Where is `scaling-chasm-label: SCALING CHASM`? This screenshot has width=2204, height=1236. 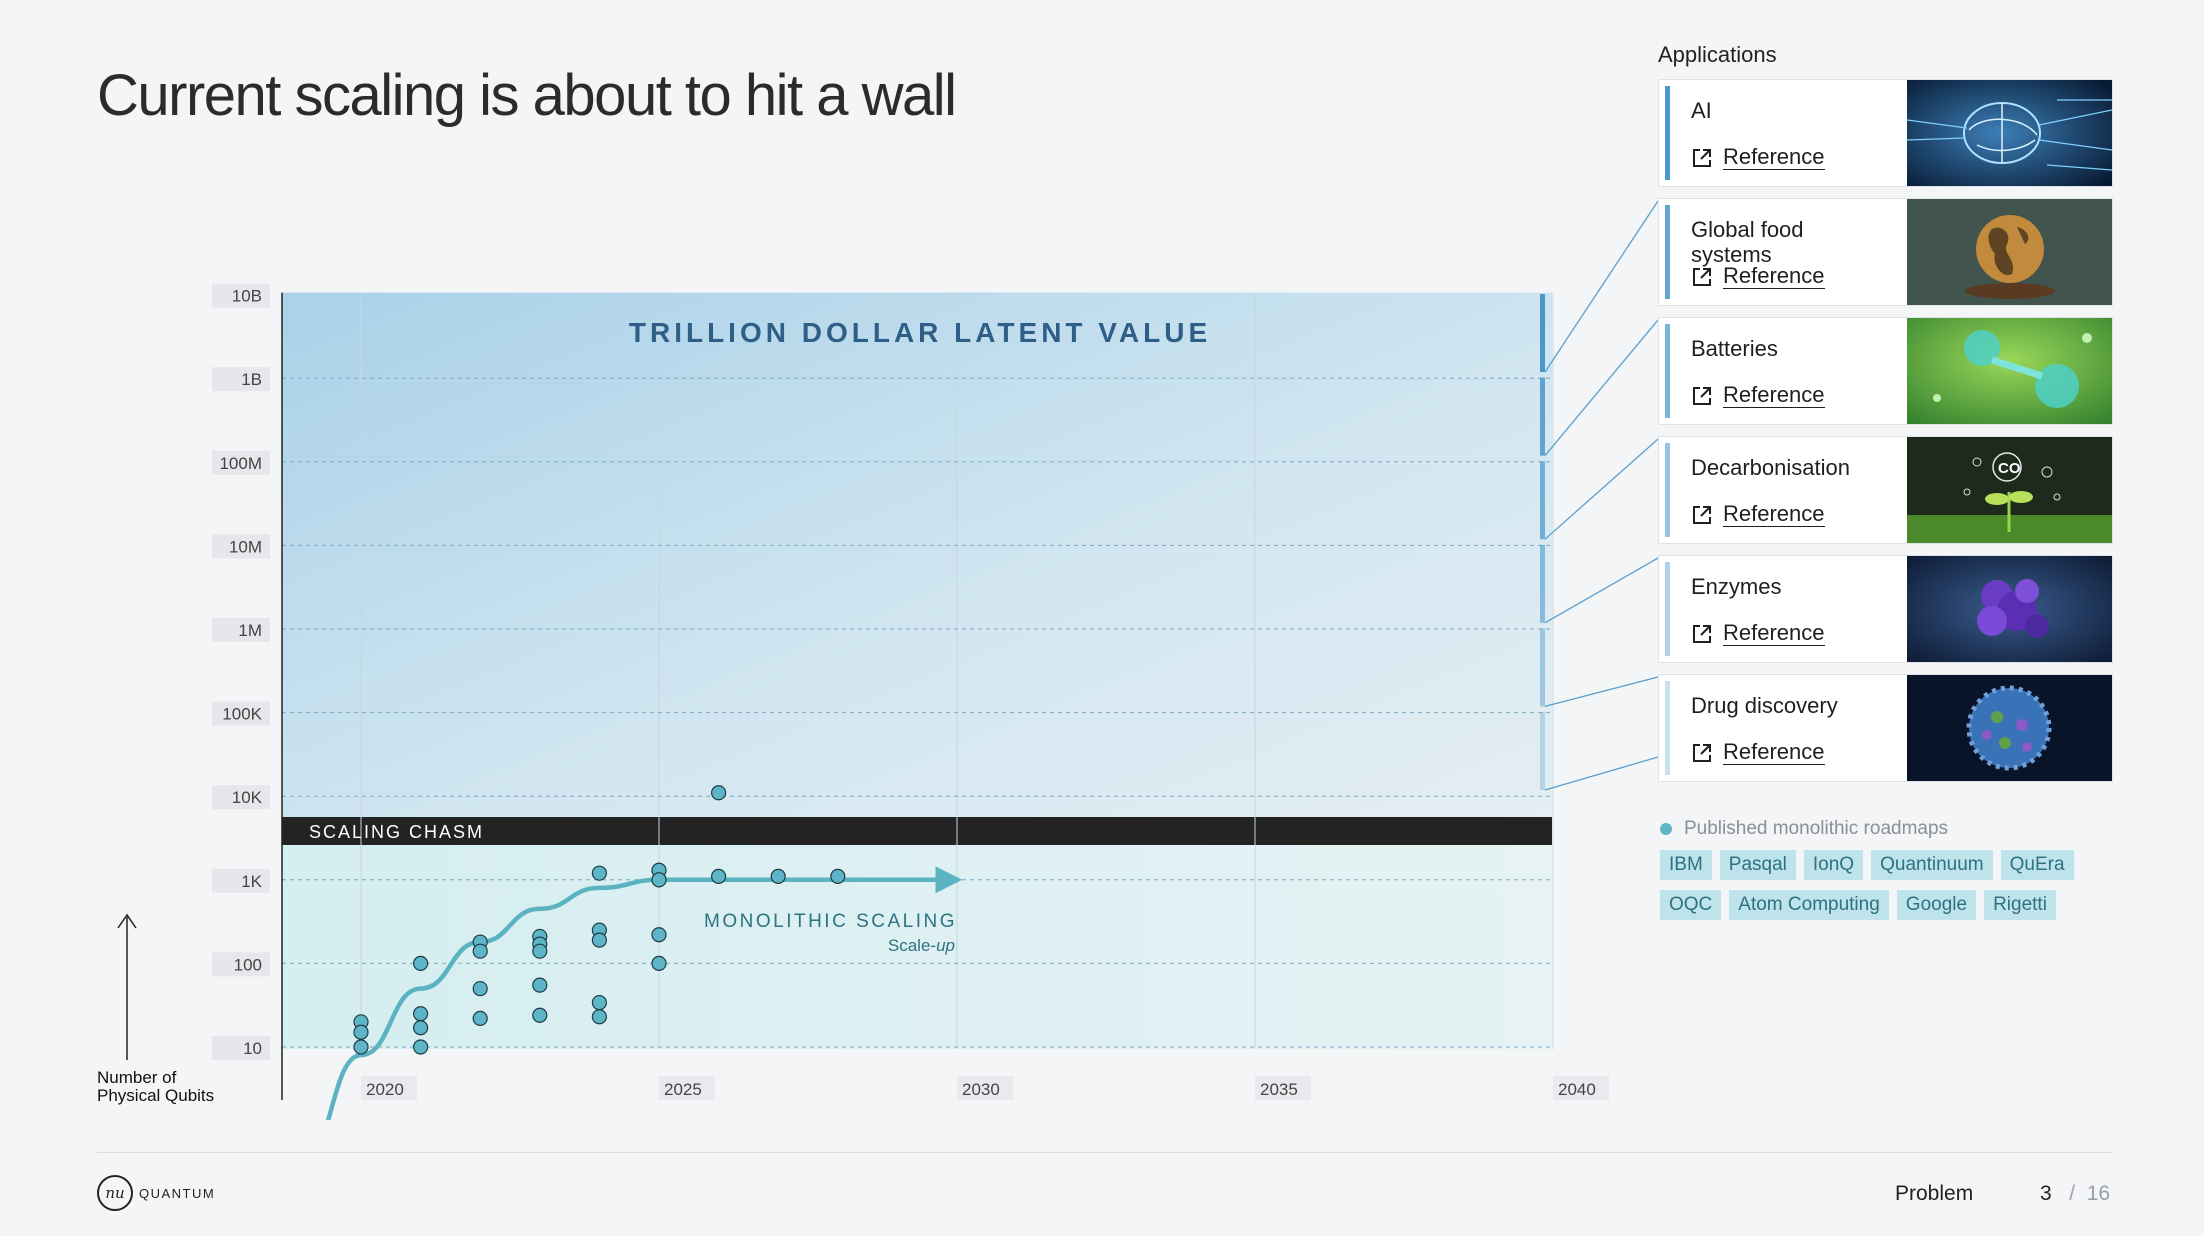 scaling-chasm-label: SCALING CHASM is located at coordinates (396, 832).